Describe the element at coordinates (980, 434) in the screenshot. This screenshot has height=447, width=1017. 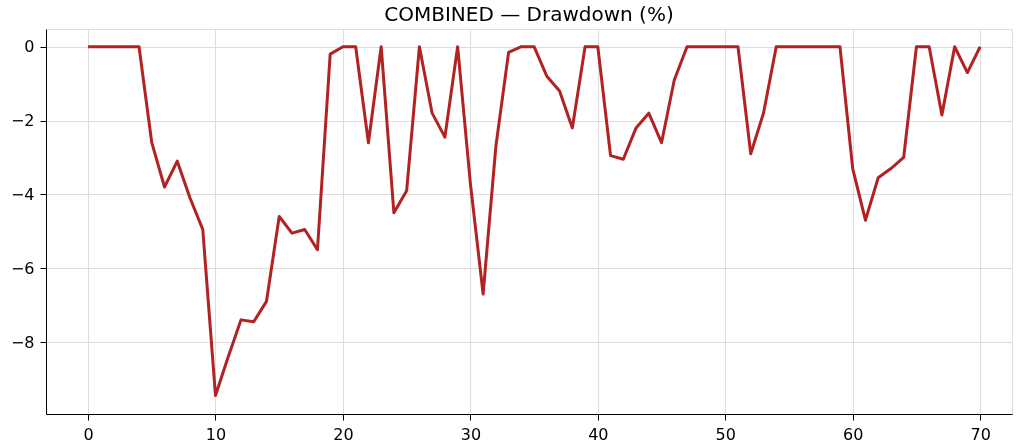
I see `x-tick-label: 70` at that location.